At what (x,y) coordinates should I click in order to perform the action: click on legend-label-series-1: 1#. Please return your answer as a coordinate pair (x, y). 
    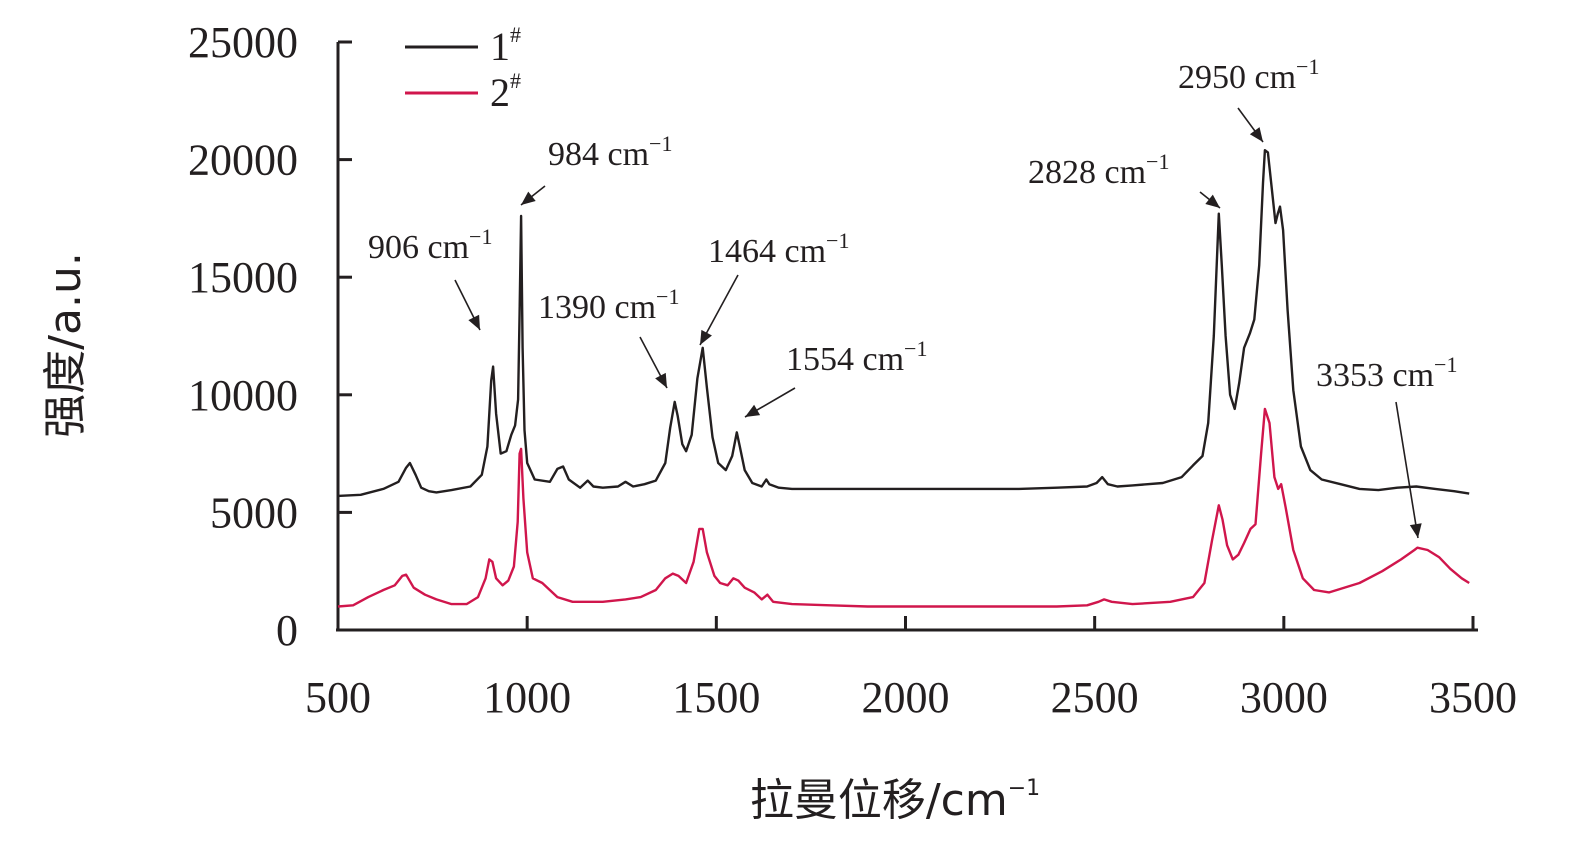
    Looking at the image, I should click on (505, 45).